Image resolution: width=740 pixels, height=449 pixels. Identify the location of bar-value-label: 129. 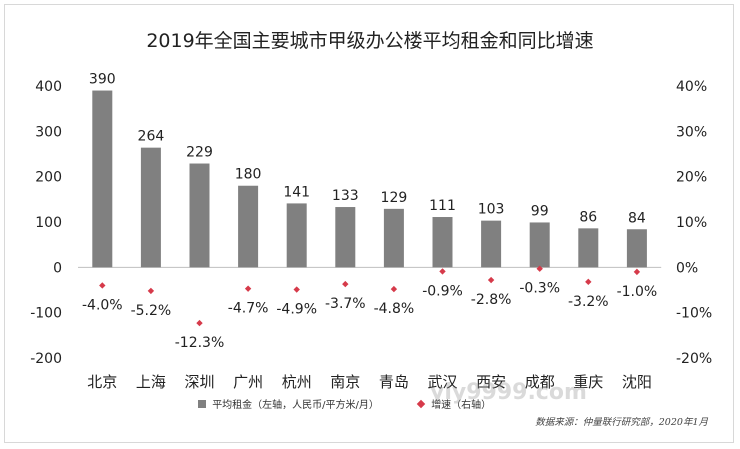
(394, 198).